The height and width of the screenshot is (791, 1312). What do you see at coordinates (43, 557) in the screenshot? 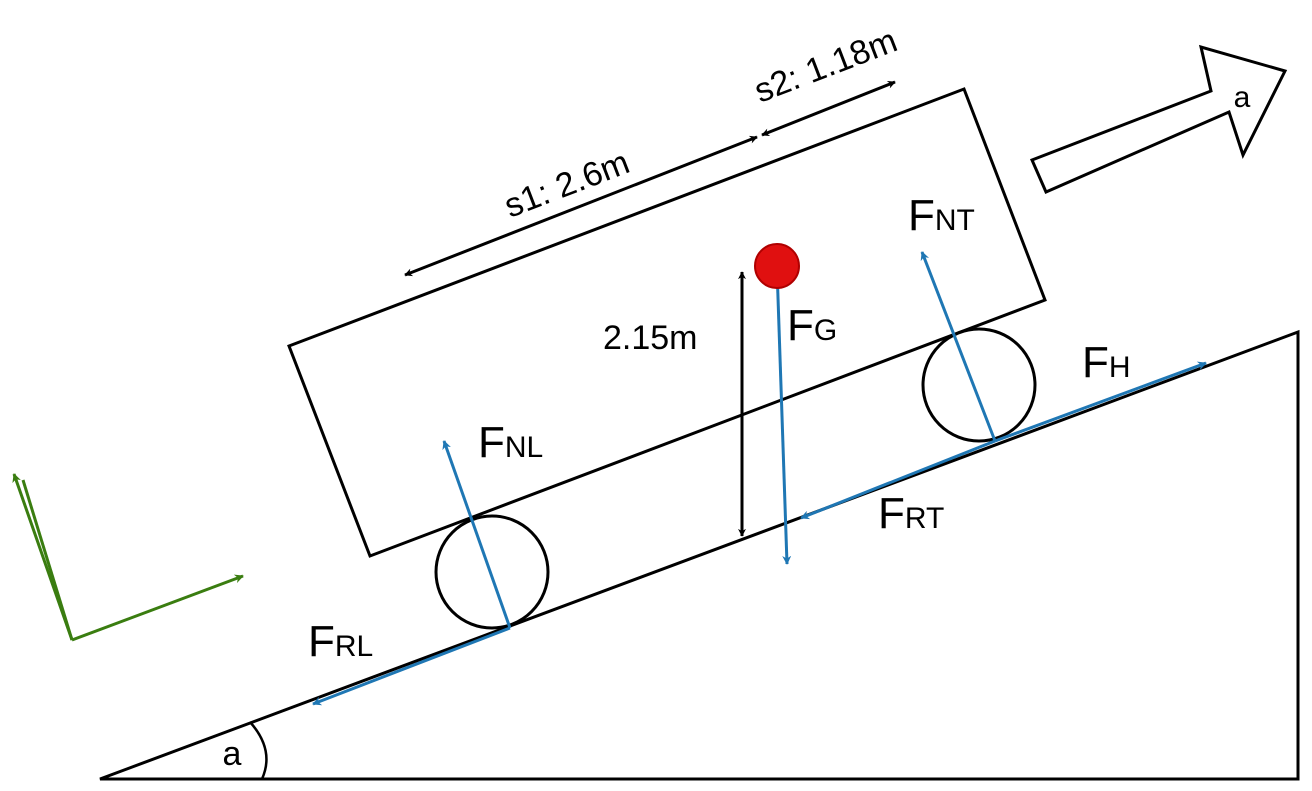
I see `axis-y-arrow` at bounding box center [43, 557].